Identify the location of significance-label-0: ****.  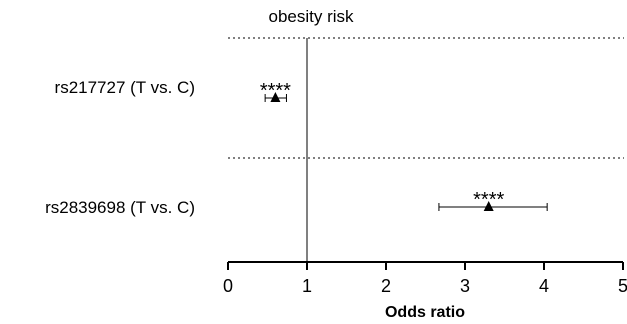
(275, 91).